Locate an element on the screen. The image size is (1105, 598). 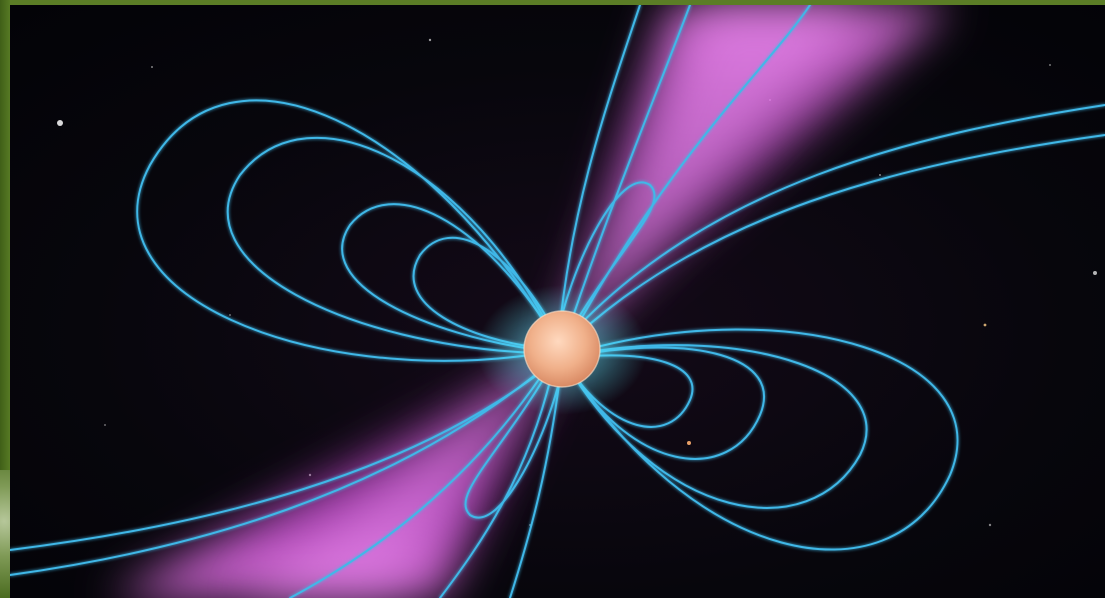
neutron-star is located at coordinates (562, 349).